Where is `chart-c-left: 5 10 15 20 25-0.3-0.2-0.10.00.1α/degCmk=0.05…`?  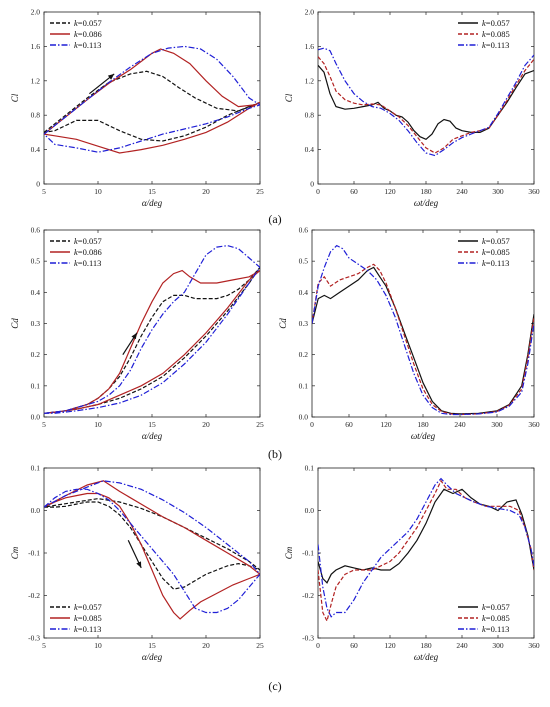
chart-c-left: 5 10 15 20 25-0.3-0.2-0.10.00.1α/degCmk=0.05… is located at coordinates (137, 563).